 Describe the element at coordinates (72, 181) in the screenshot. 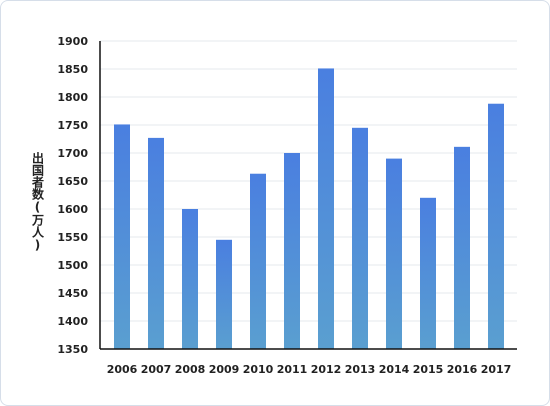

I see `y-tick-label: 1650` at that location.